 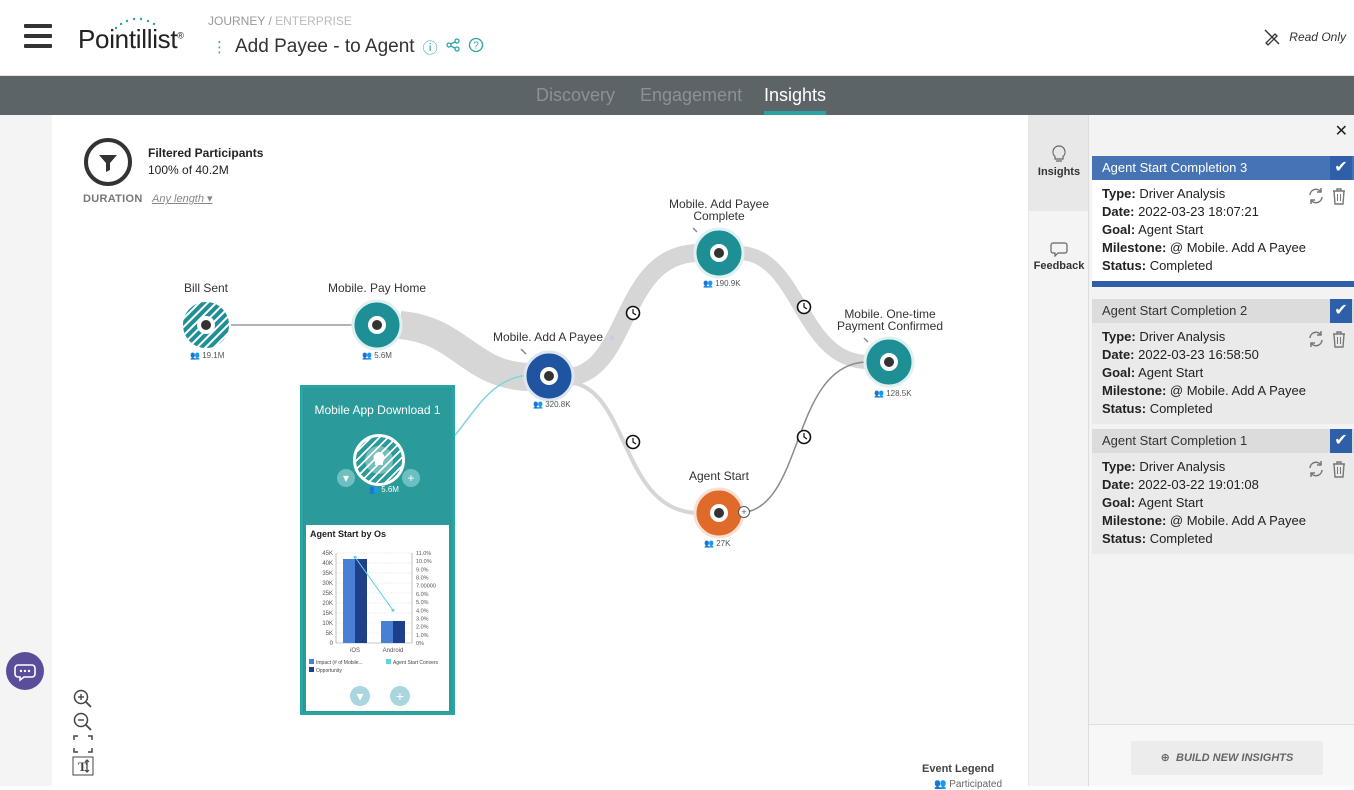 What do you see at coordinates (83, 698) in the screenshot?
I see `zoom-in-icon` at bounding box center [83, 698].